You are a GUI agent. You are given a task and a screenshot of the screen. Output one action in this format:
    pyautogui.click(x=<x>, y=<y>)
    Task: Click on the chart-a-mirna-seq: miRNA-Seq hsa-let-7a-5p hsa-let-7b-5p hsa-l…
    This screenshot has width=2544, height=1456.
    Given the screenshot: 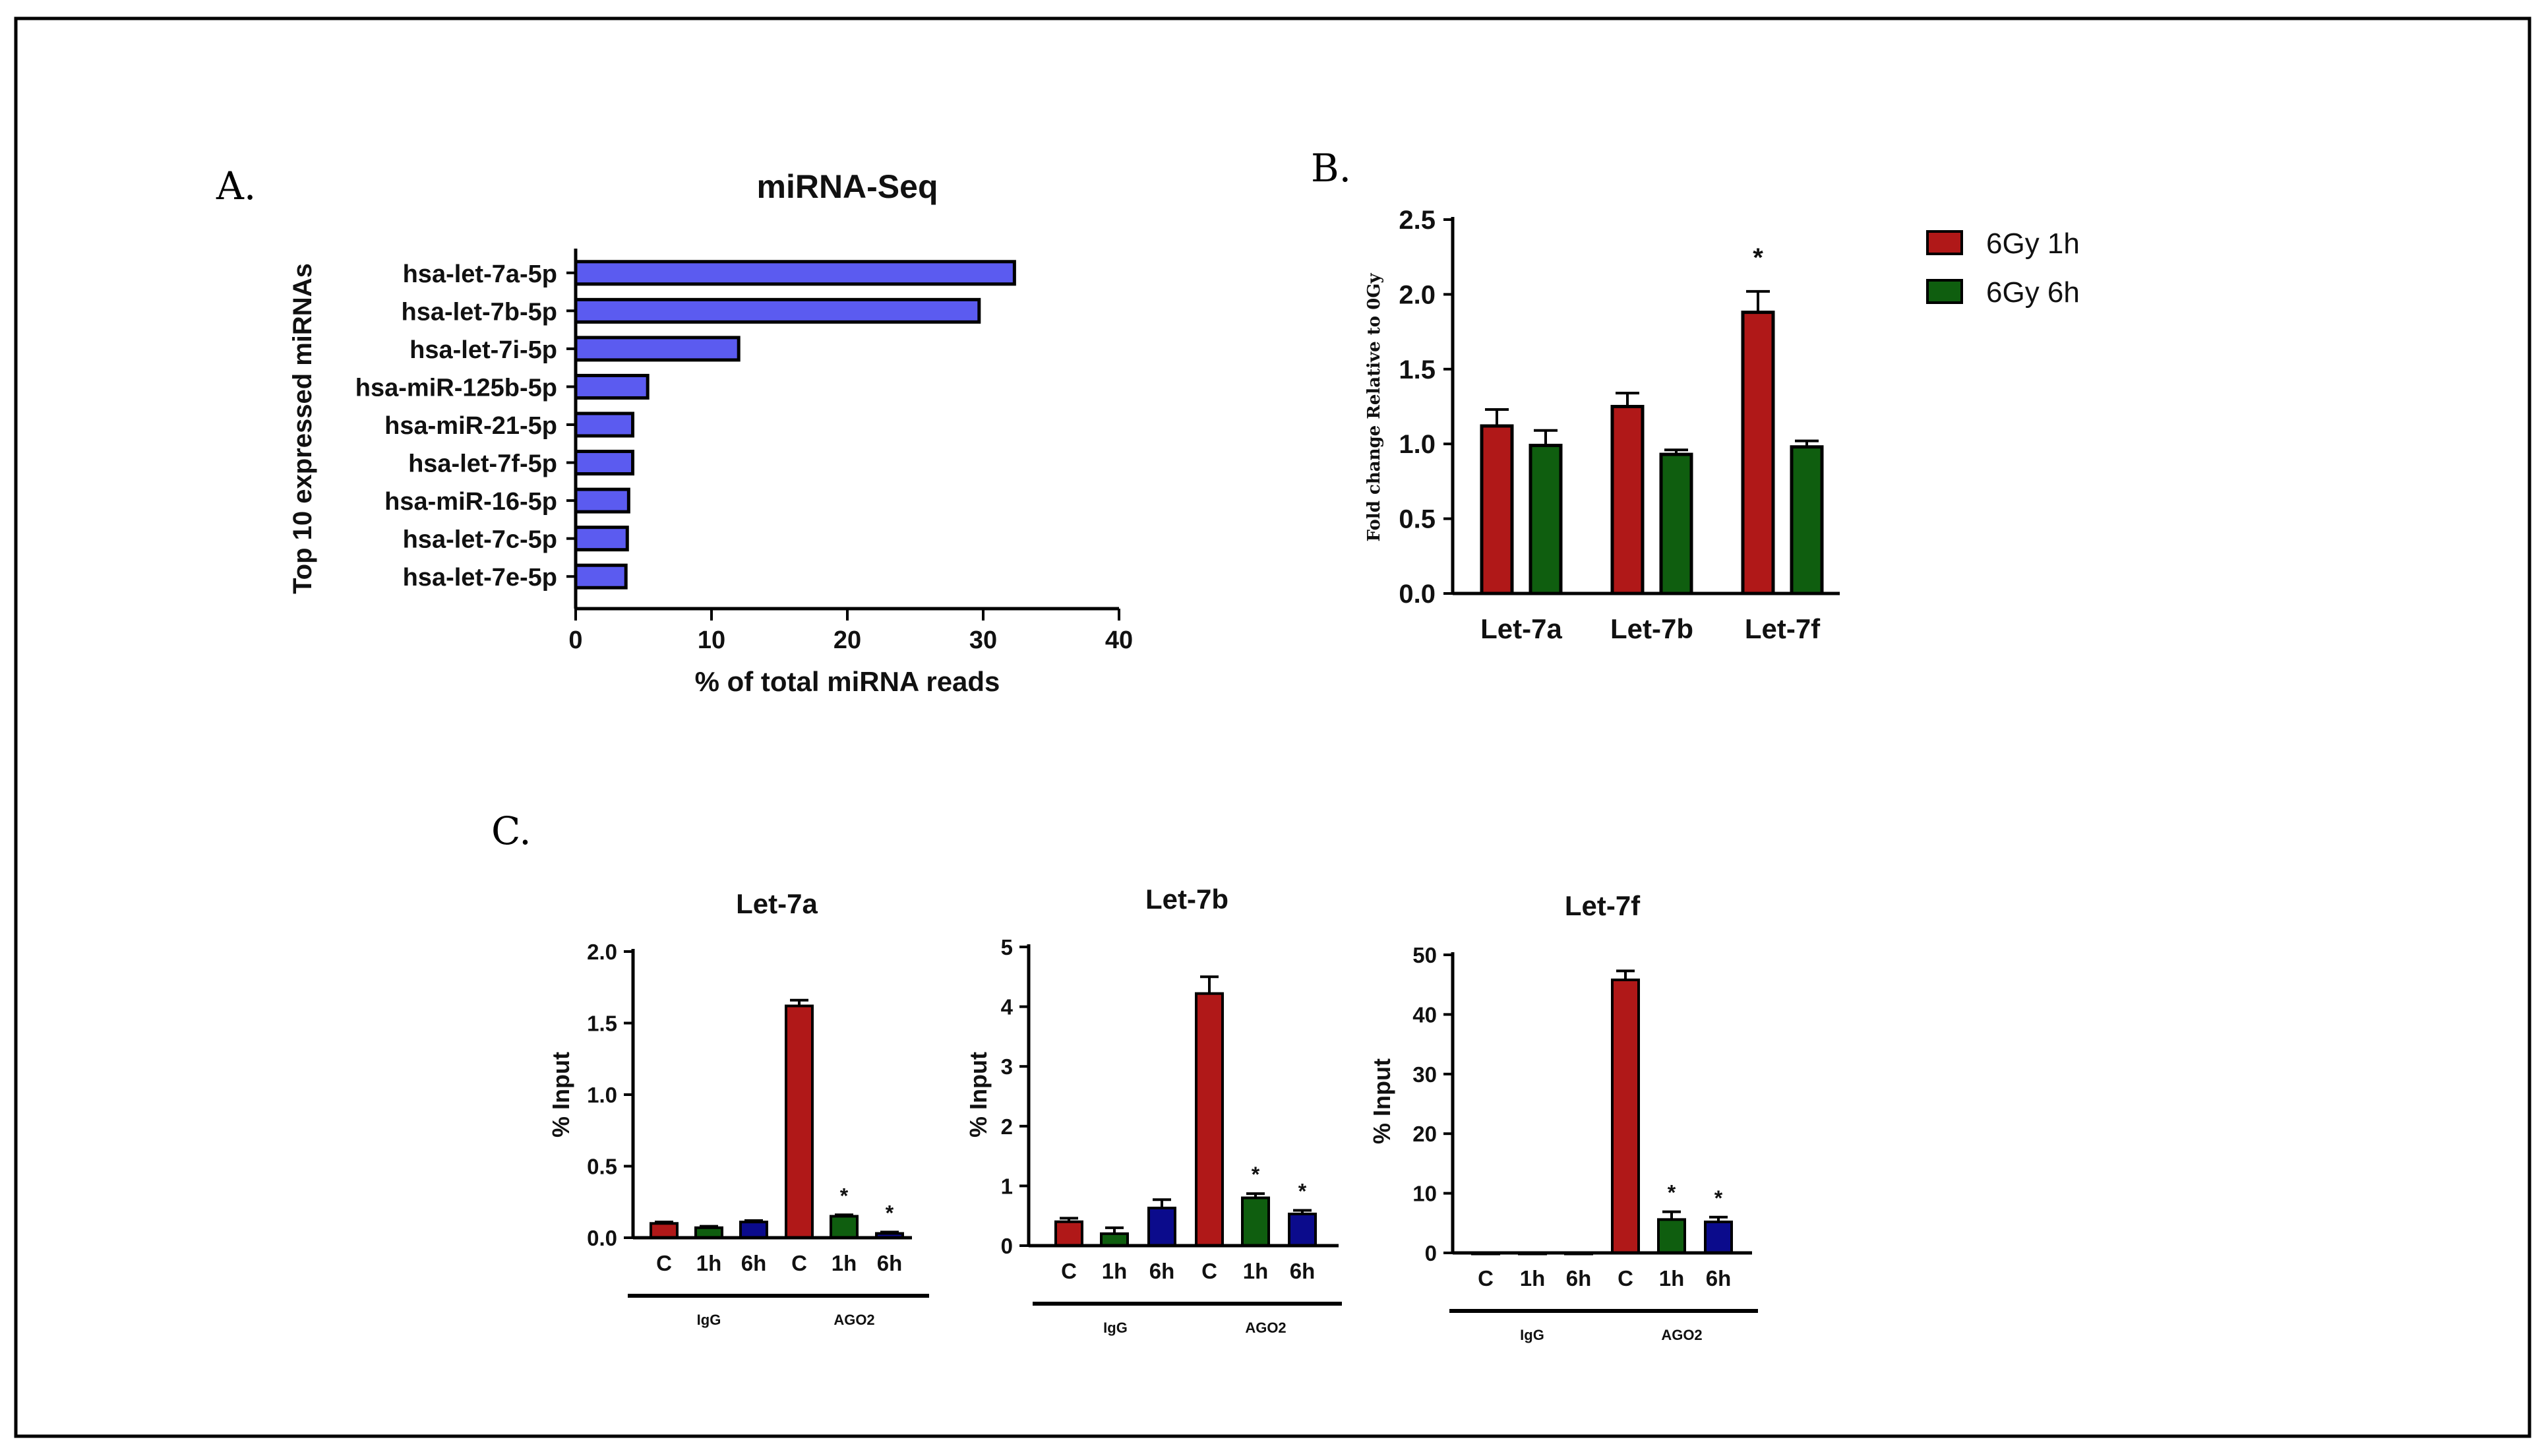 What is the action you would take?
    pyautogui.click(x=710, y=432)
    